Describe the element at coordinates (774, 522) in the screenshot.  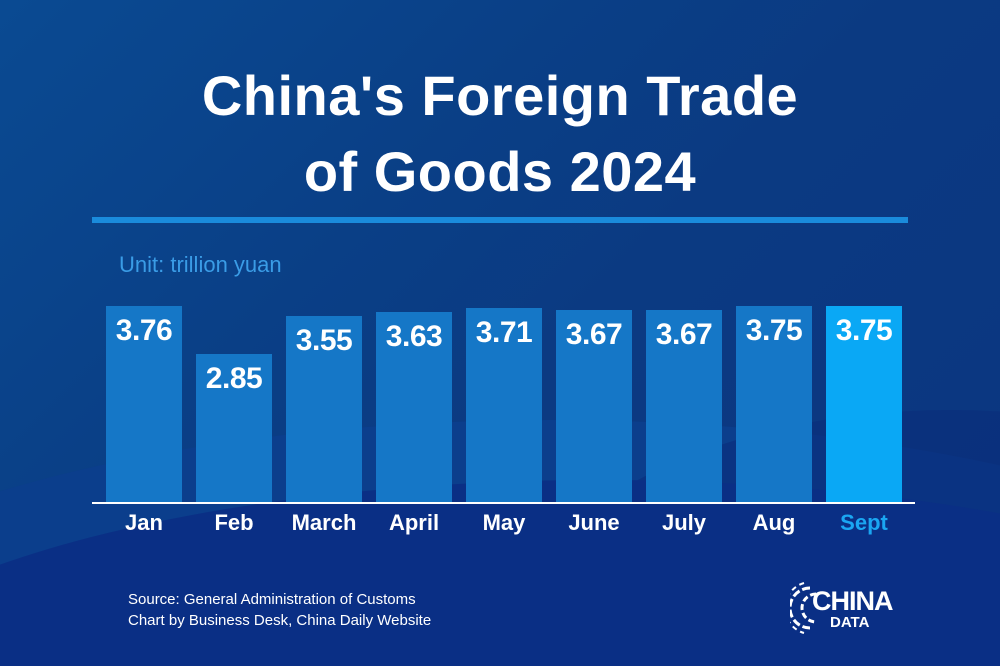
I see `x-label-aug: Aug` at that location.